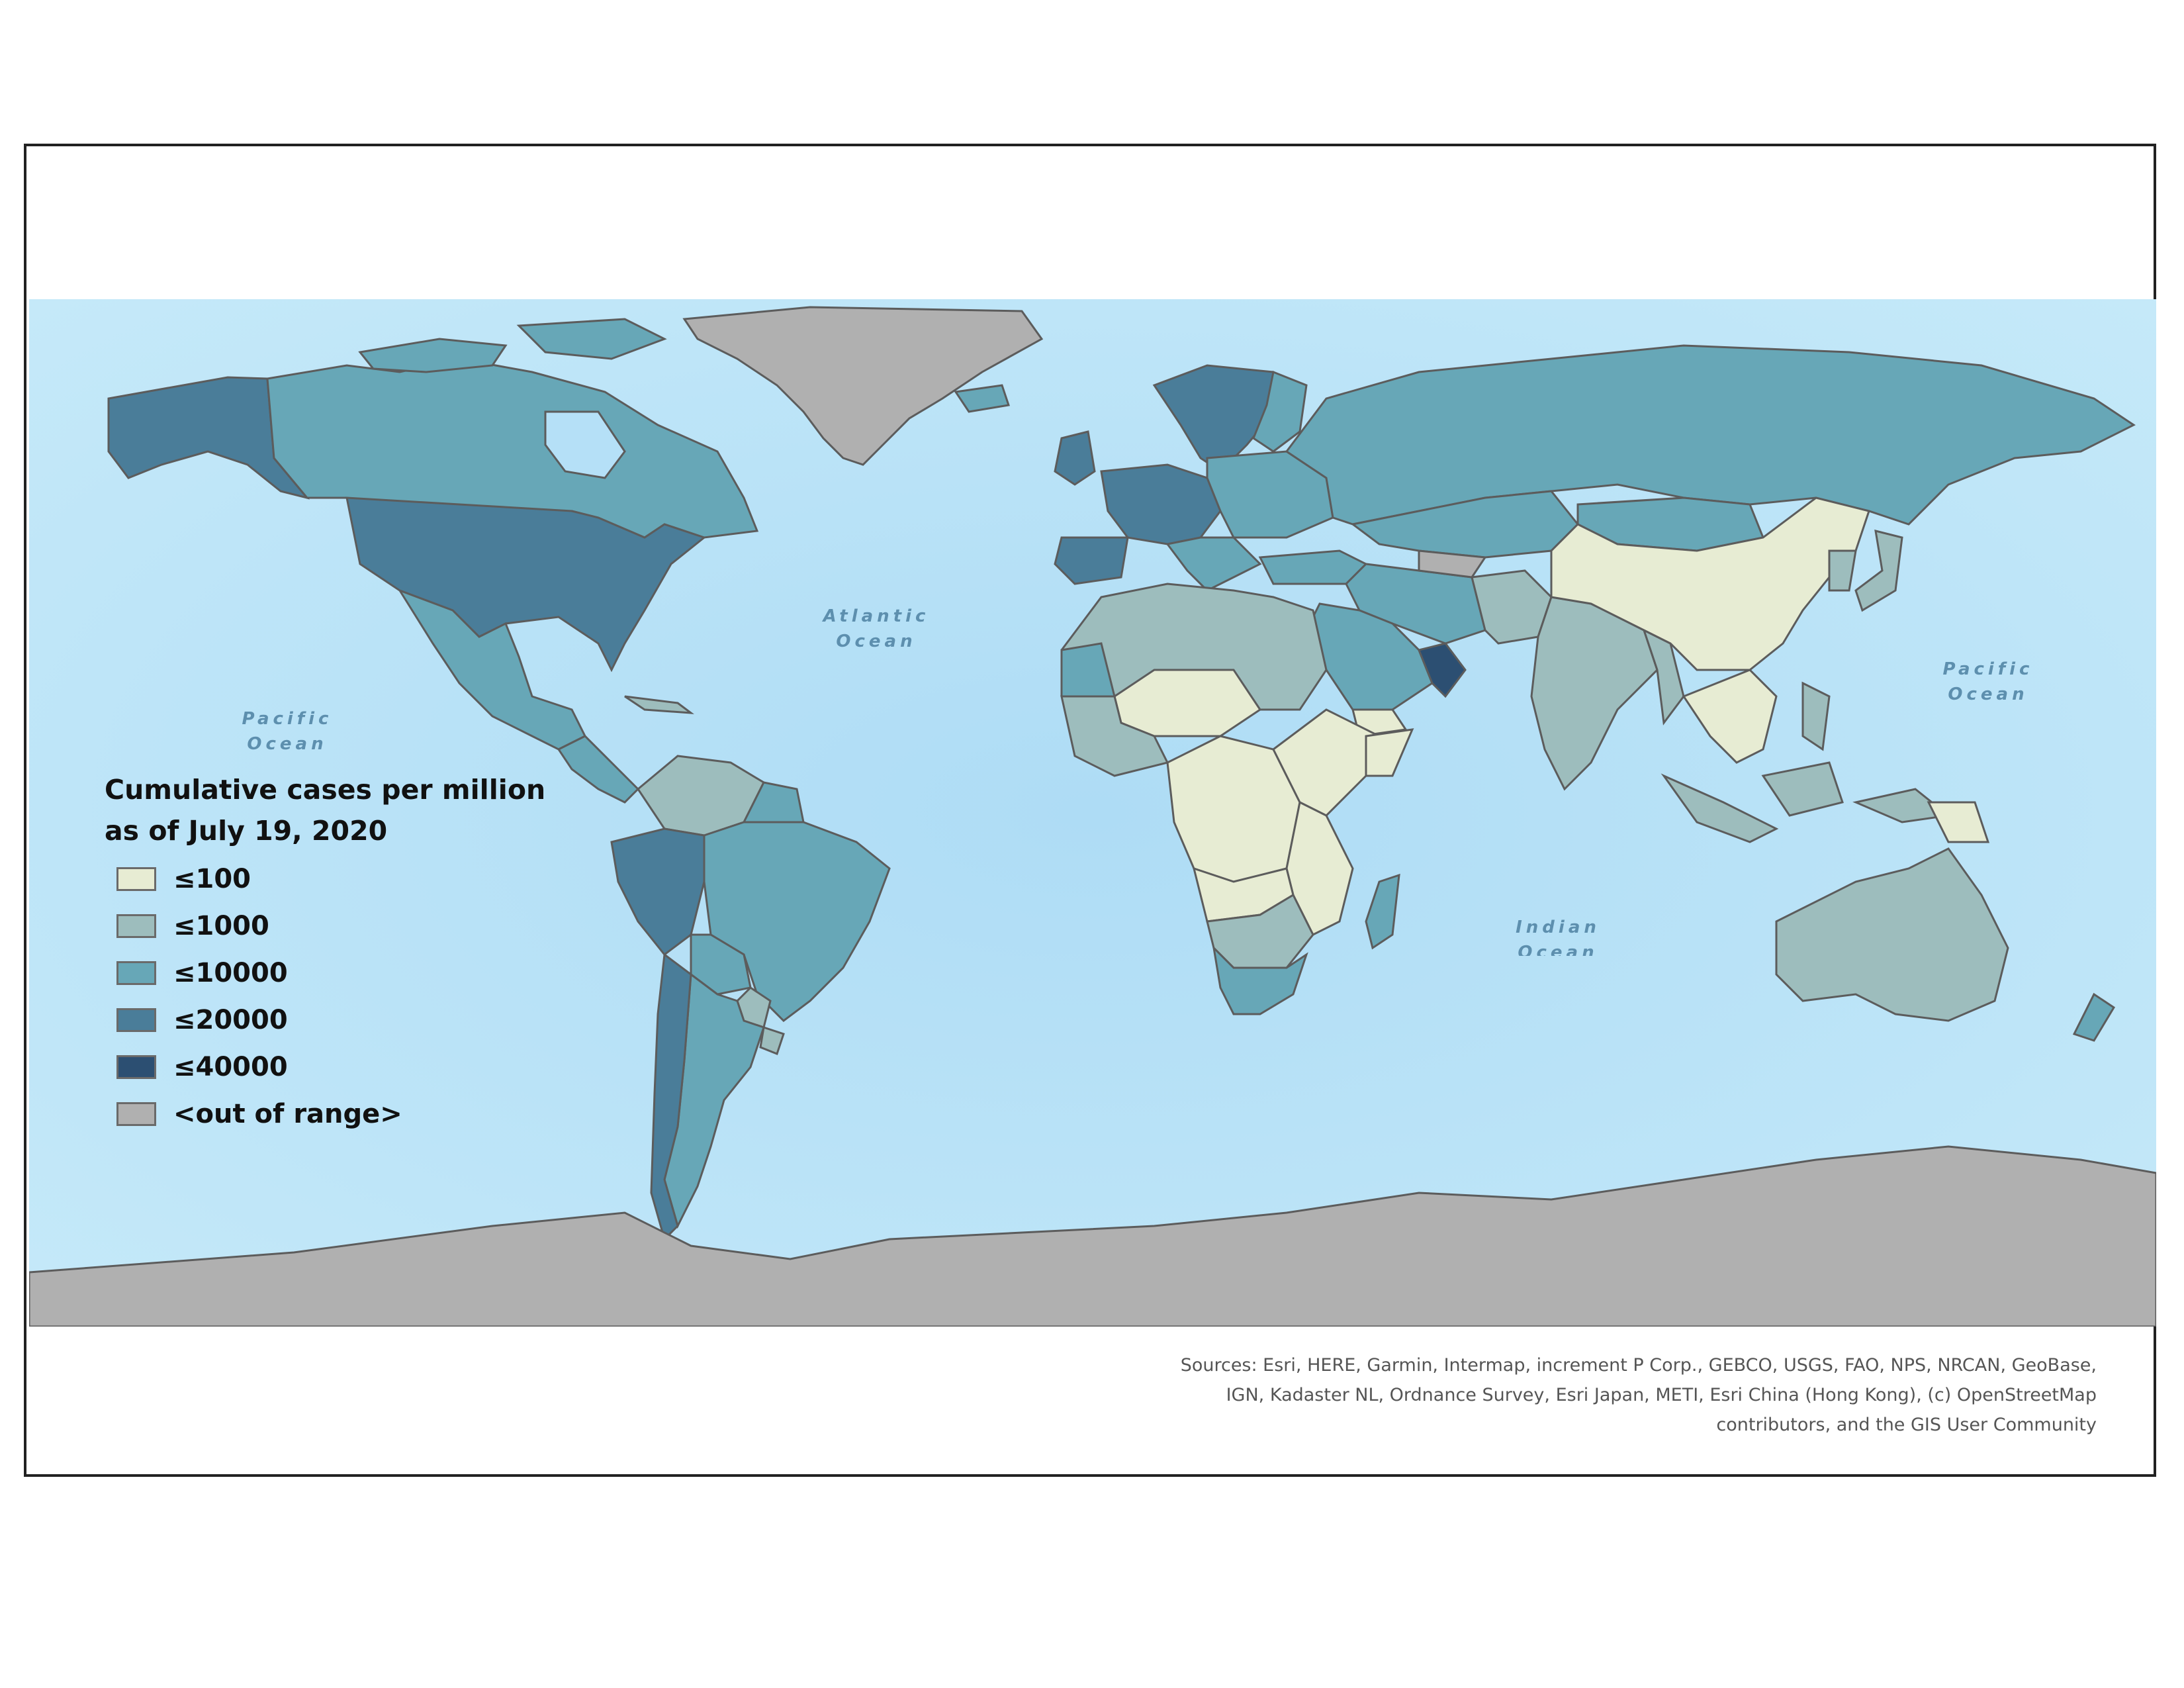  Describe the element at coordinates (659, 704) in the screenshot. I see `cuba` at that location.